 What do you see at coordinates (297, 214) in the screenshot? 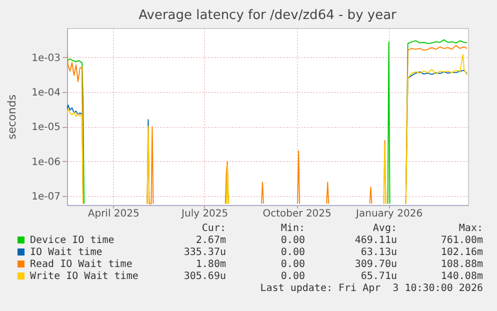
I see `x-tick-label: October 2025` at bounding box center [297, 214].